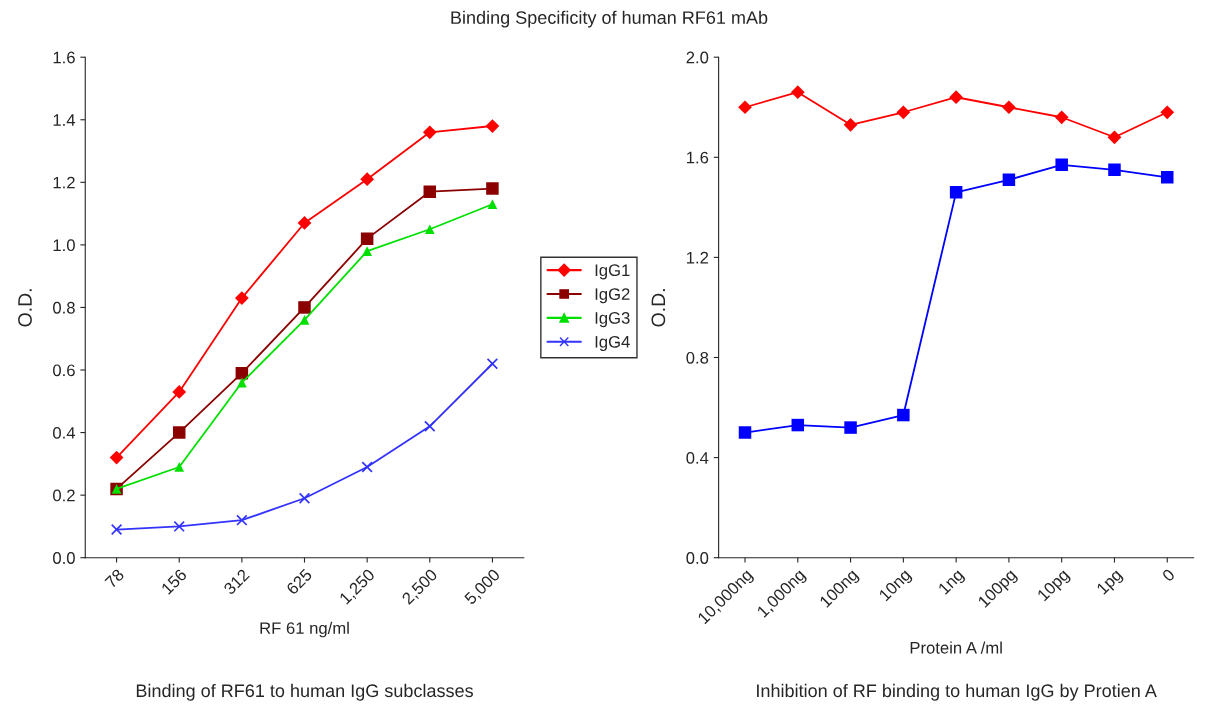 The height and width of the screenshot is (715, 1218). What do you see at coordinates (956, 647) in the screenshot?
I see `x-axis-title: Protein A /ml` at bounding box center [956, 647].